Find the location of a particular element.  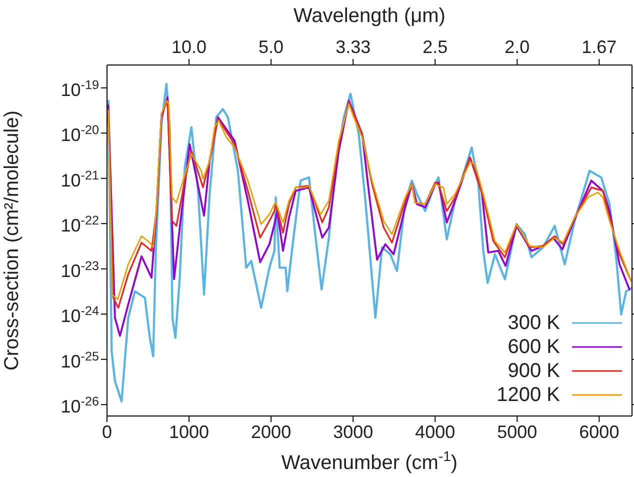

annotation: 5.0 is located at coordinates (271, 47).